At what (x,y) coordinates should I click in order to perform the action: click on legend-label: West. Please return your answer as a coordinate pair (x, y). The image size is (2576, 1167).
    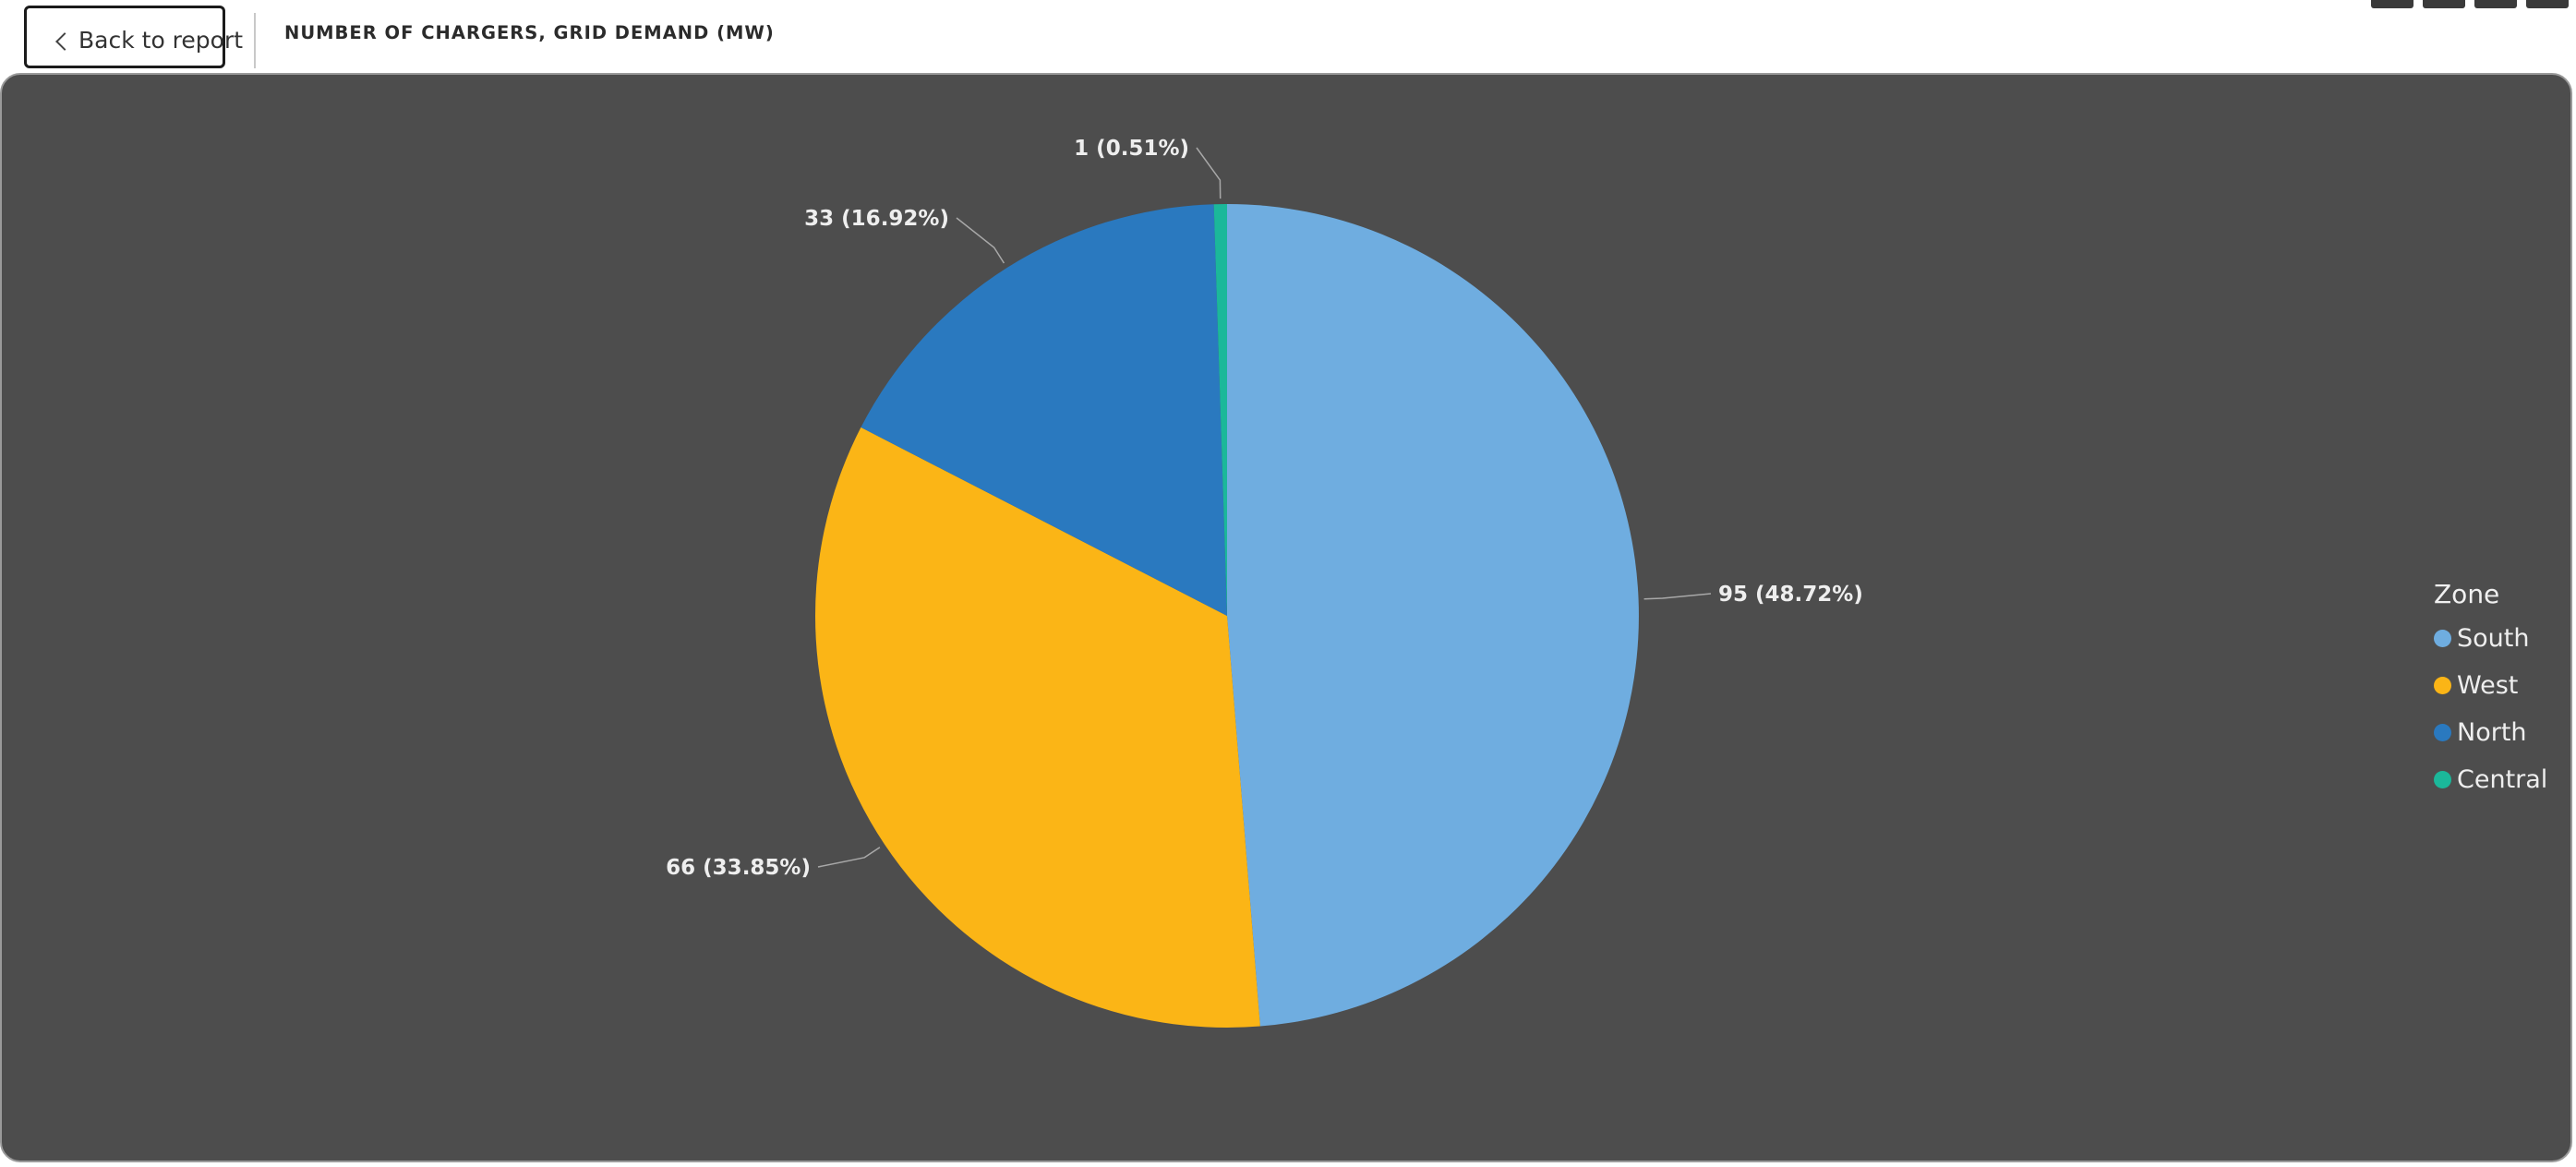
    Looking at the image, I should click on (2488, 685).